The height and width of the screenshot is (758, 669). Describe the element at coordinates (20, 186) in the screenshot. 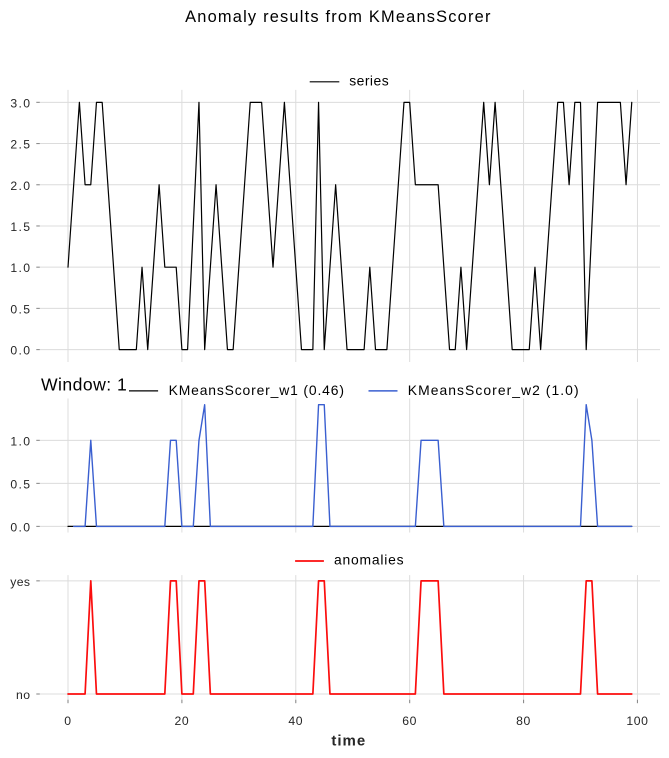

I see `svg-text: 2.0` at that location.